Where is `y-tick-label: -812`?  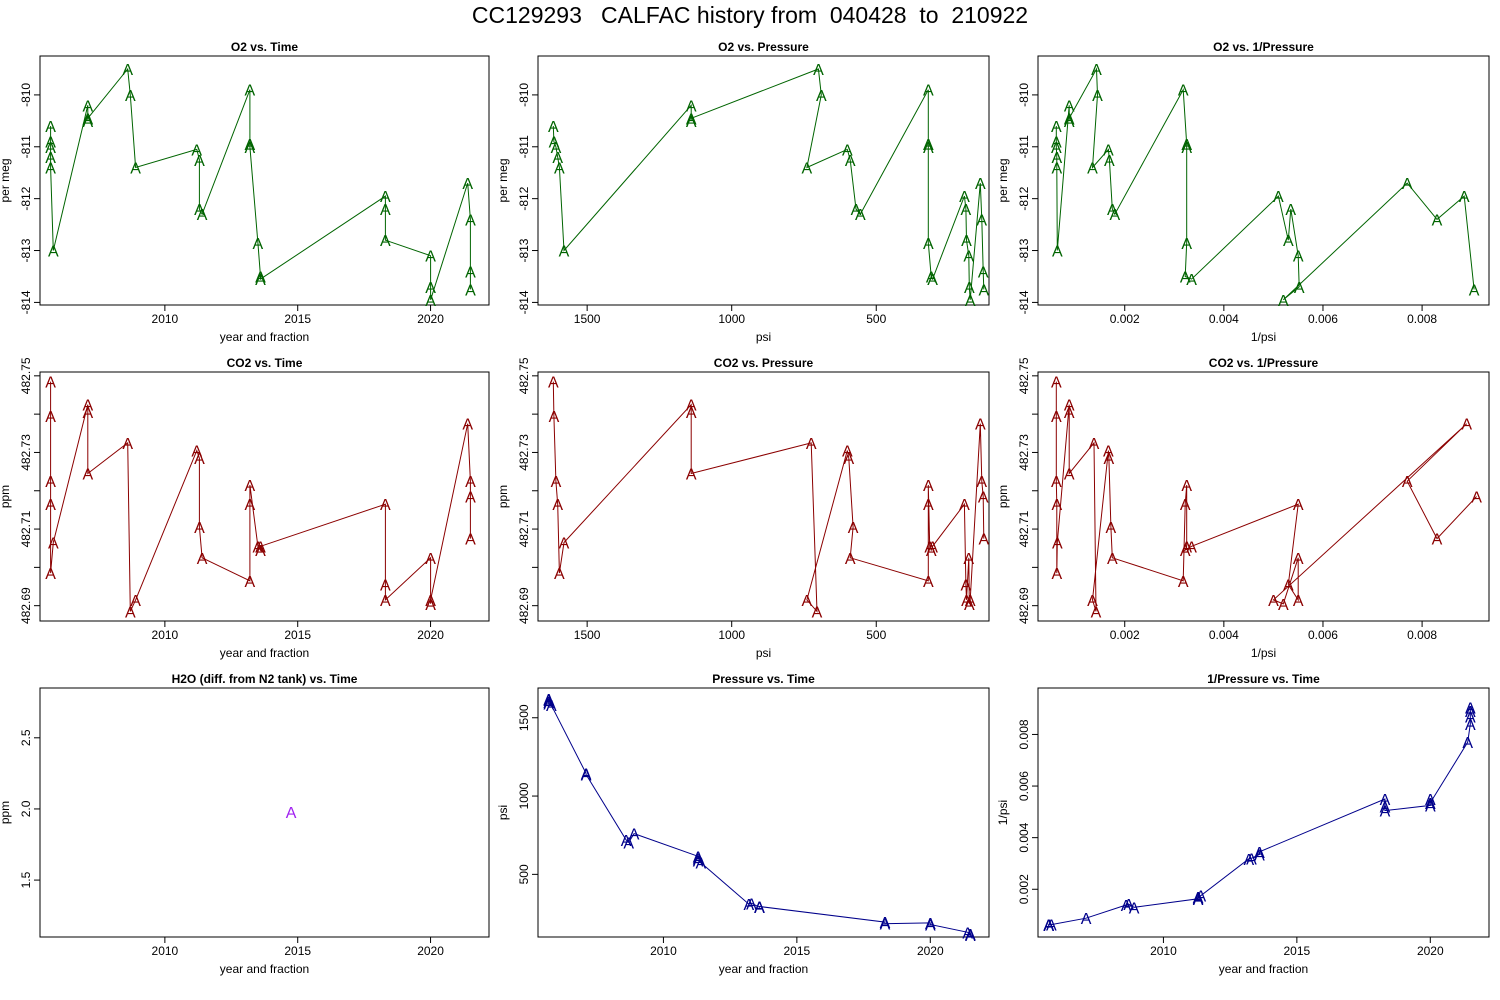
y-tick-label: -812 is located at coordinates (1024, 198).